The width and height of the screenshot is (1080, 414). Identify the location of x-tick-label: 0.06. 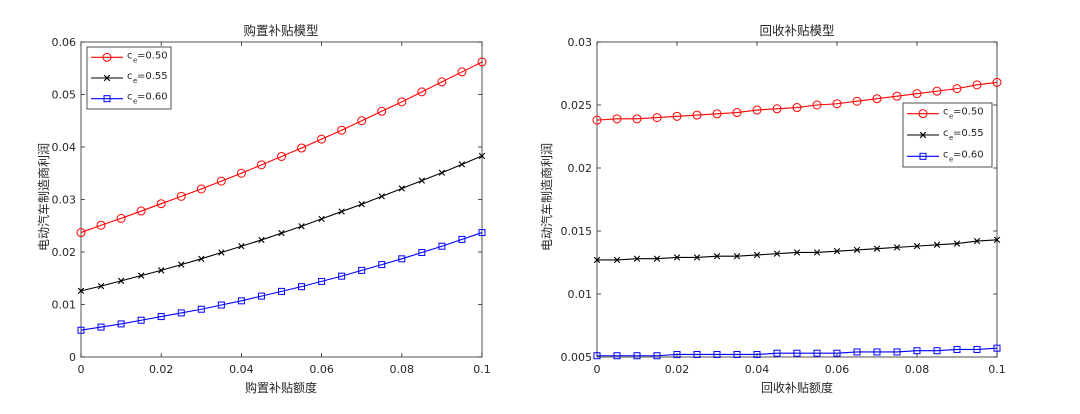
(837, 369).